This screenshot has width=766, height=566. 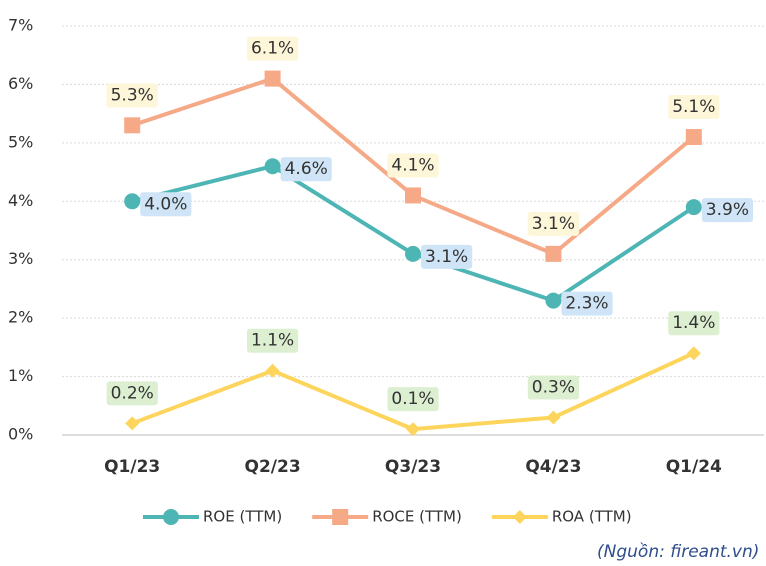 I want to click on x-tick-label: Q3/23, so click(x=413, y=467).